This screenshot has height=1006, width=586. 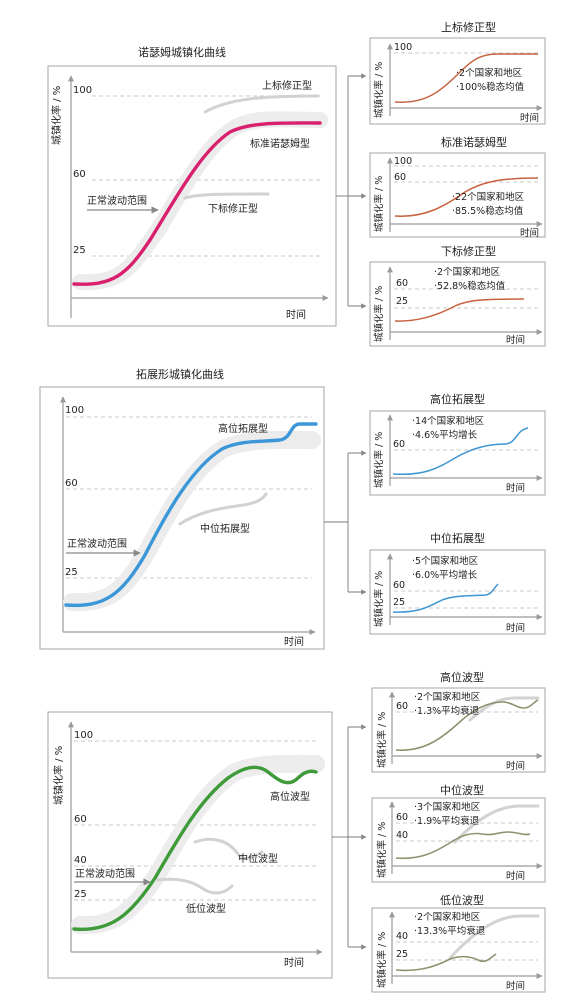 What do you see at coordinates (79, 174) in the screenshot?
I see `main1-tick-60: 60` at bounding box center [79, 174].